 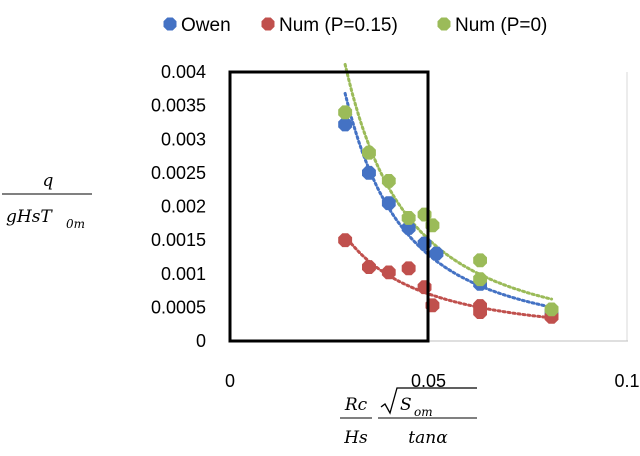 I want to click on legend-label: Num (P=0.15), so click(x=338, y=25).